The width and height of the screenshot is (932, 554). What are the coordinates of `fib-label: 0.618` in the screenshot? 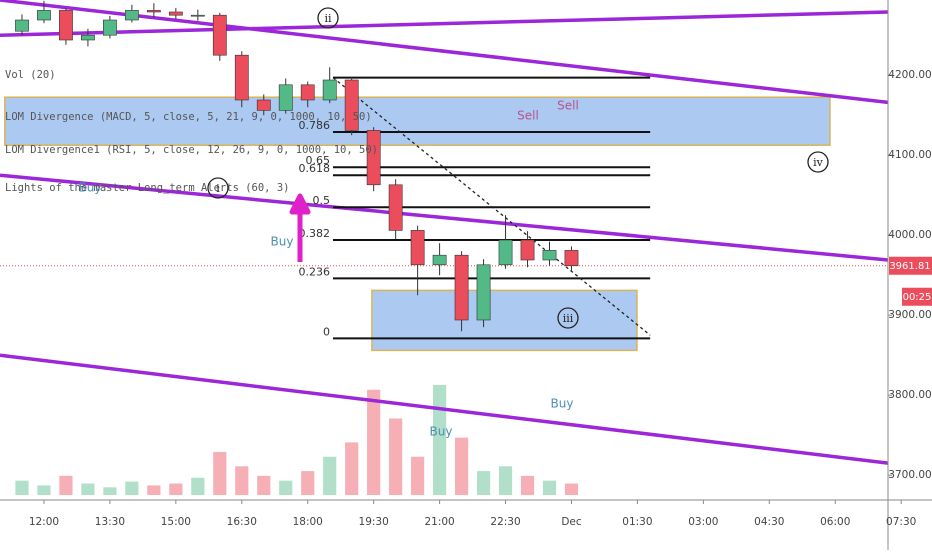 It's located at (315, 168).